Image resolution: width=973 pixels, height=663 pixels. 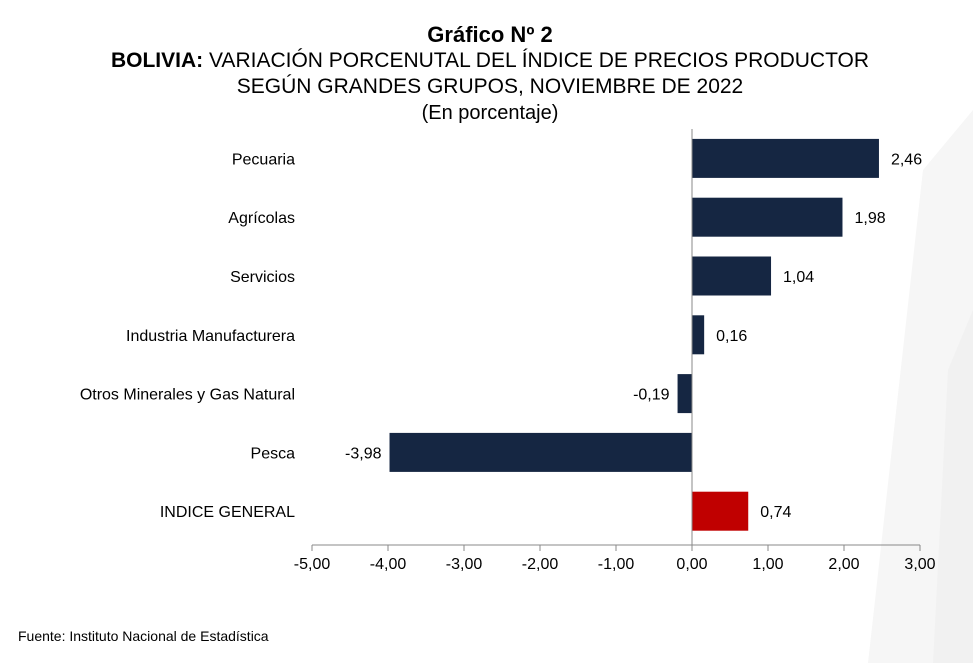 What do you see at coordinates (187, 395) in the screenshot?
I see `category-label-4: Otros Minerales y Gas Natural` at bounding box center [187, 395].